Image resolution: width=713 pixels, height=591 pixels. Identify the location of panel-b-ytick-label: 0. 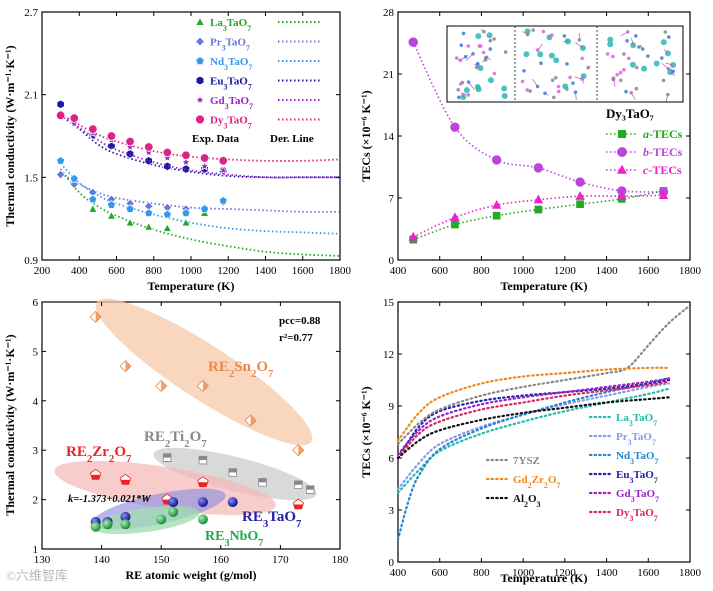
(392, 261).